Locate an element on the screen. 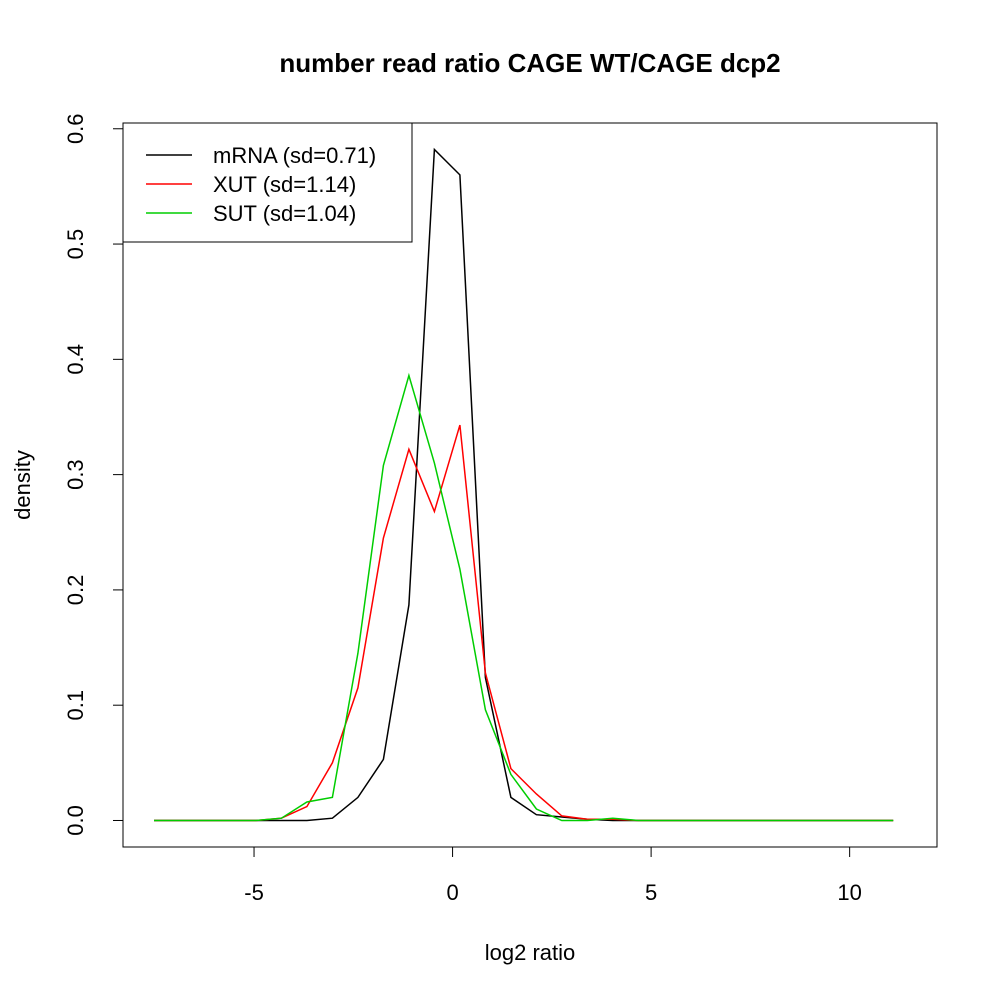 This screenshot has height=1000, width=1000. y-tick-label: 0.2 is located at coordinates (75, 590).